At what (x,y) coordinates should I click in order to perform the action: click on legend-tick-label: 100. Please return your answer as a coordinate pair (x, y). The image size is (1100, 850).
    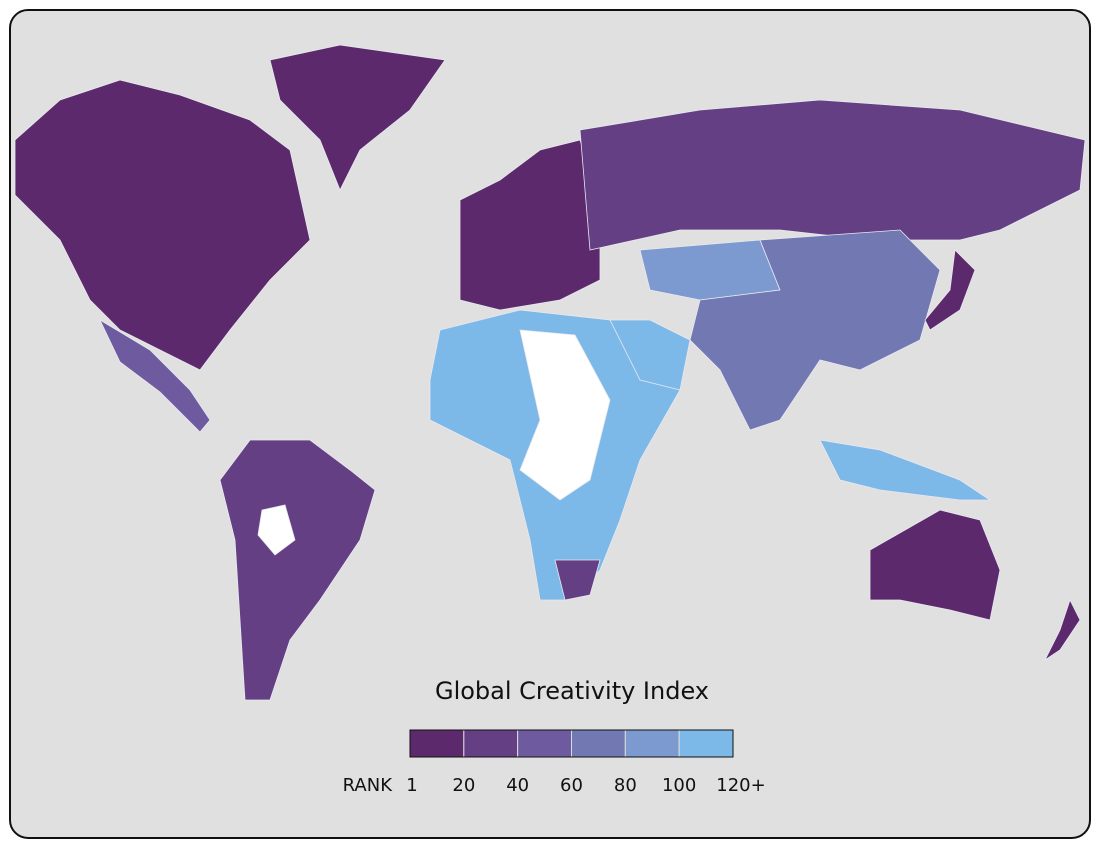
    Looking at the image, I should click on (679, 785).